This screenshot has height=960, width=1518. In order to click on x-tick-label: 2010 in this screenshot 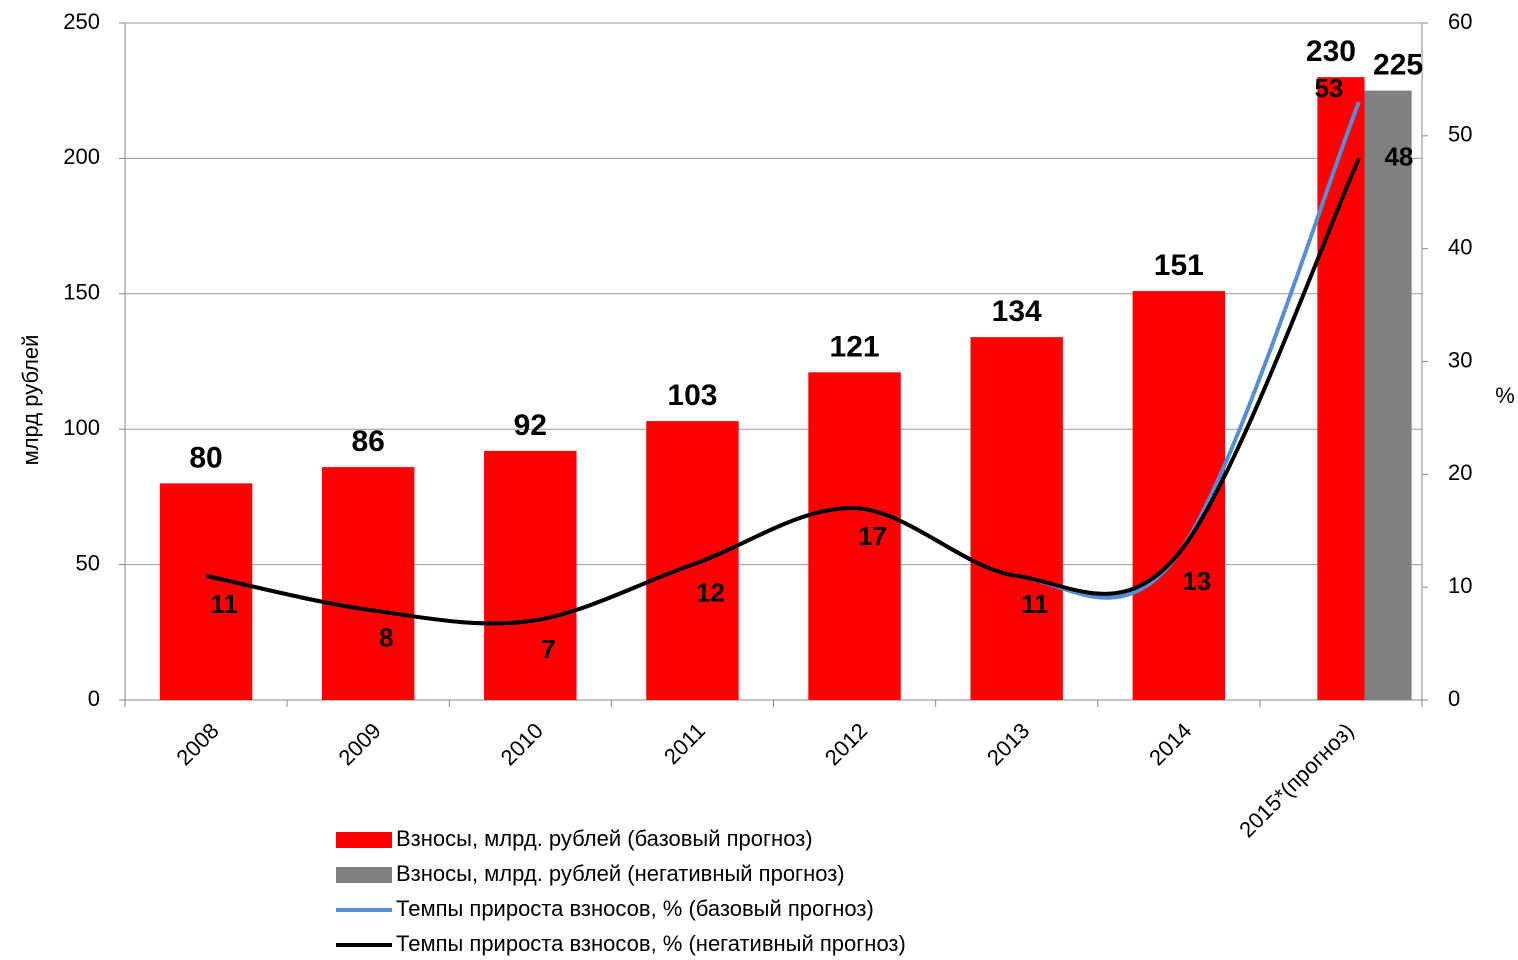, I will do `click(522, 744)`.